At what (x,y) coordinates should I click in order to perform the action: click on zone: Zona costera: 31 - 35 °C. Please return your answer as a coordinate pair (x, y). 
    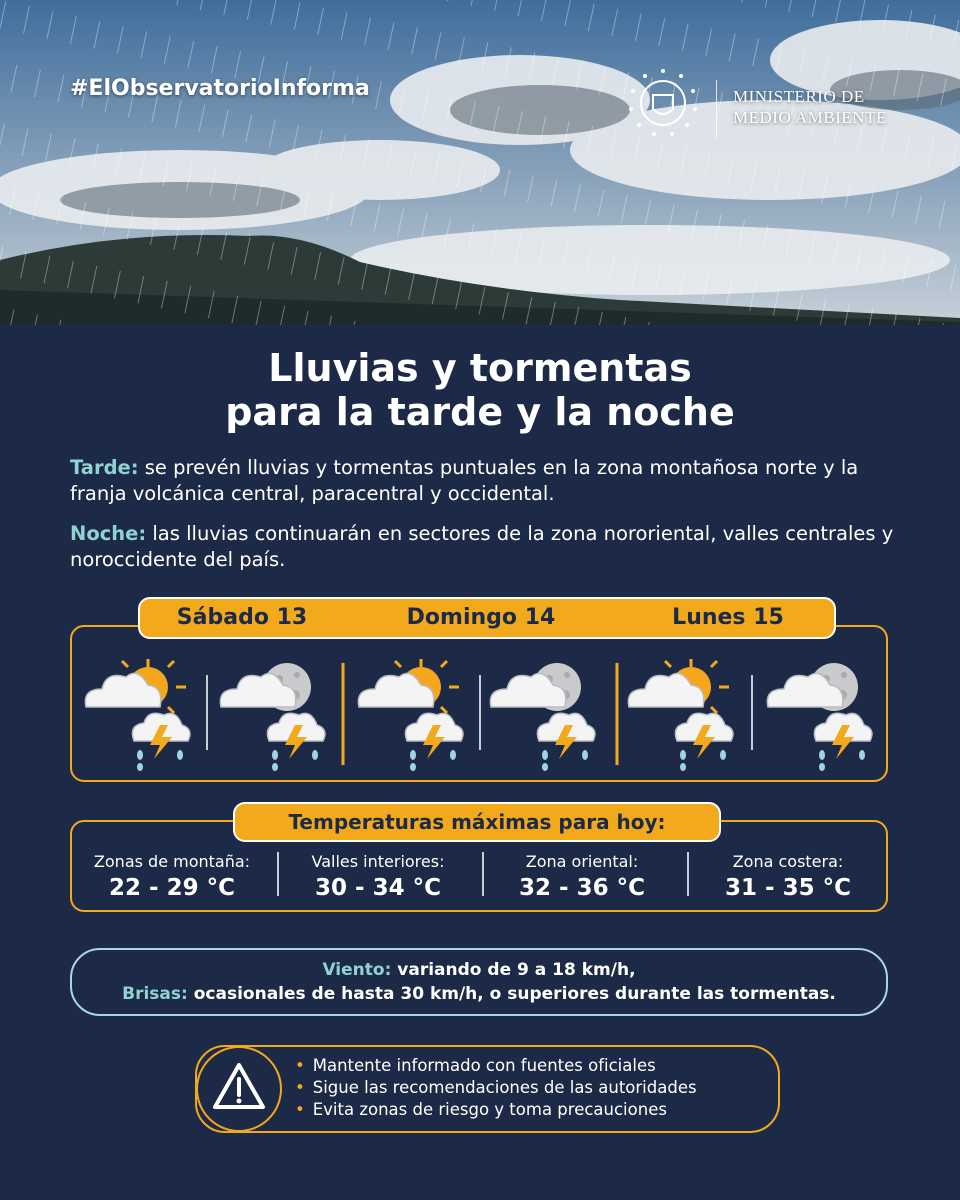
    Looking at the image, I should click on (788, 876).